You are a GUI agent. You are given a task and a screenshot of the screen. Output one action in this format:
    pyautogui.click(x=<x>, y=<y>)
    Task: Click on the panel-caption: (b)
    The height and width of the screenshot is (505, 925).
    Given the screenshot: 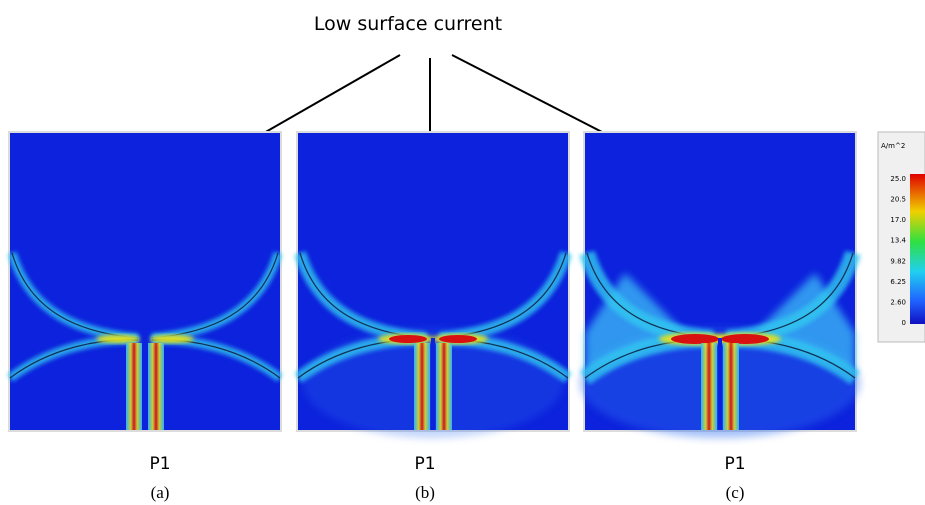 What is the action you would take?
    pyautogui.click(x=425, y=492)
    